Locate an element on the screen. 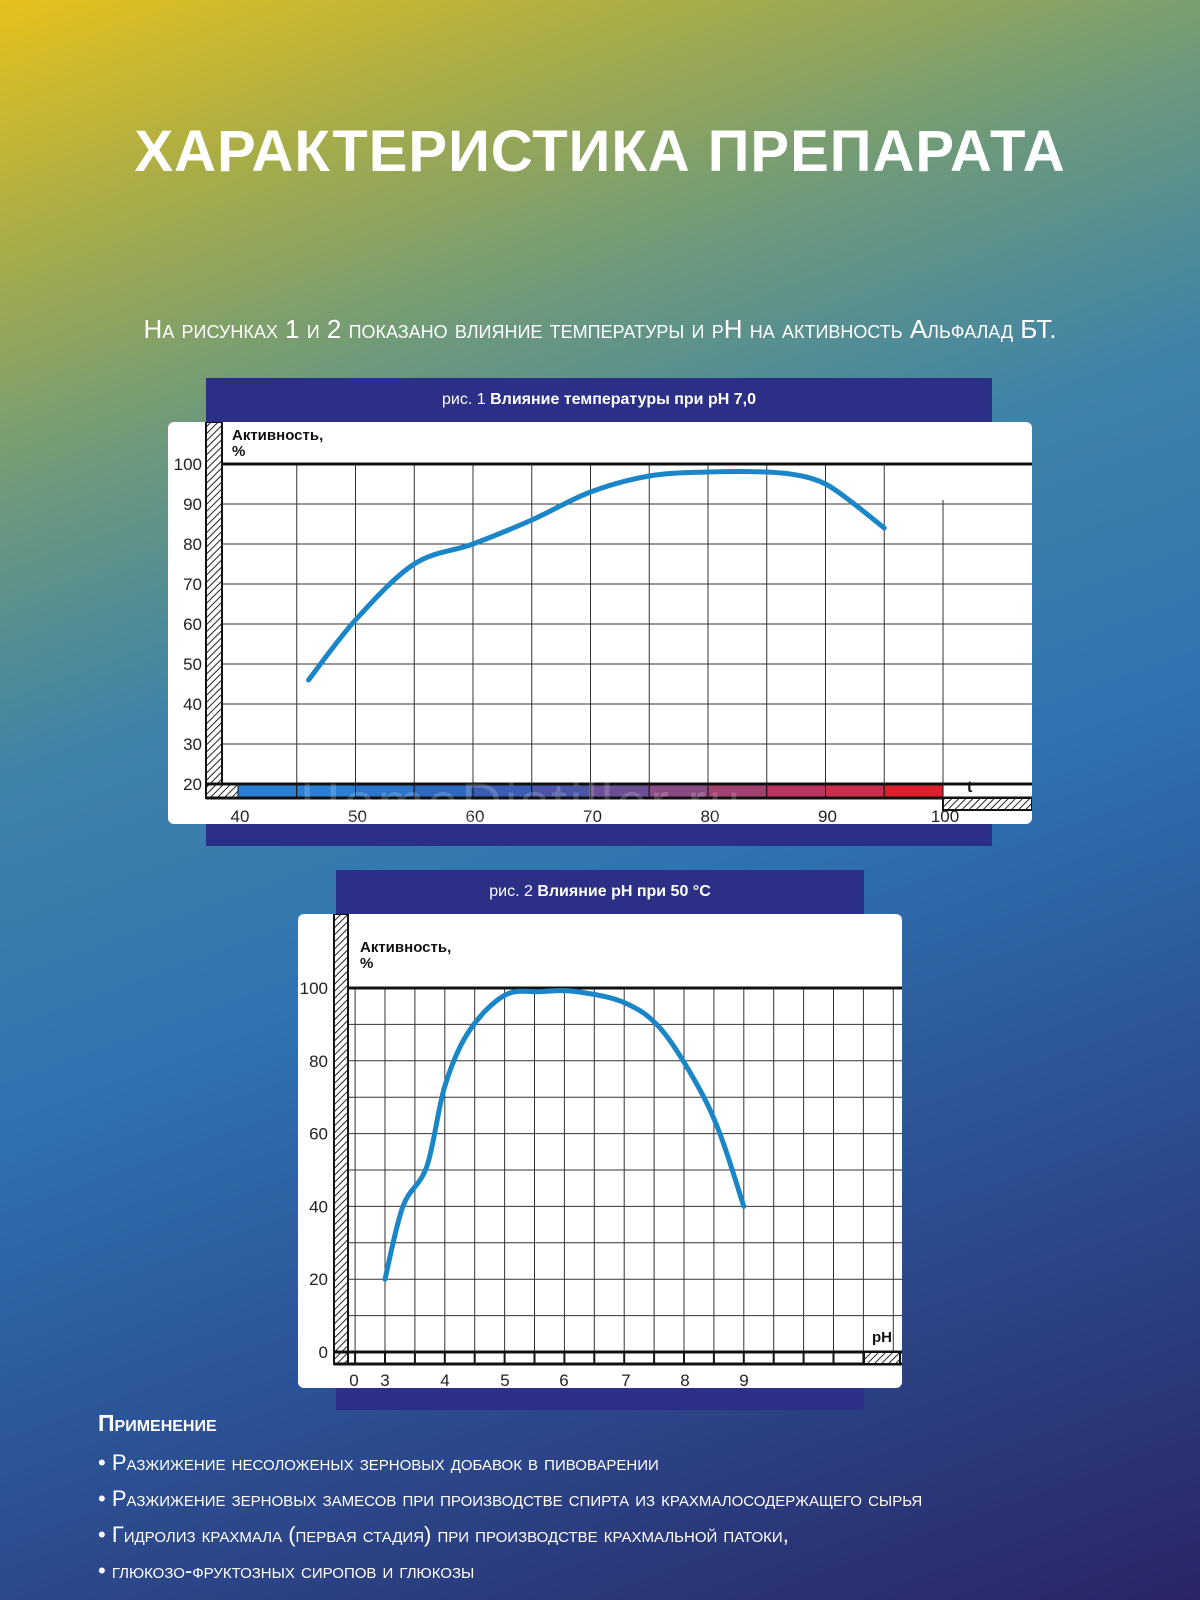 The height and width of the screenshot is (1600, 1200). x-tick-label: 60 is located at coordinates (475, 815).